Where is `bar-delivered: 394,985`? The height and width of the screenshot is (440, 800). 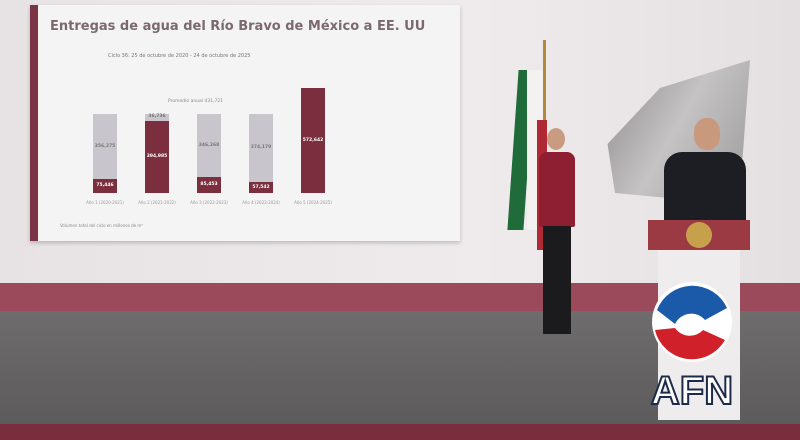 bar-delivered: 394,985 is located at coordinates (157, 156).